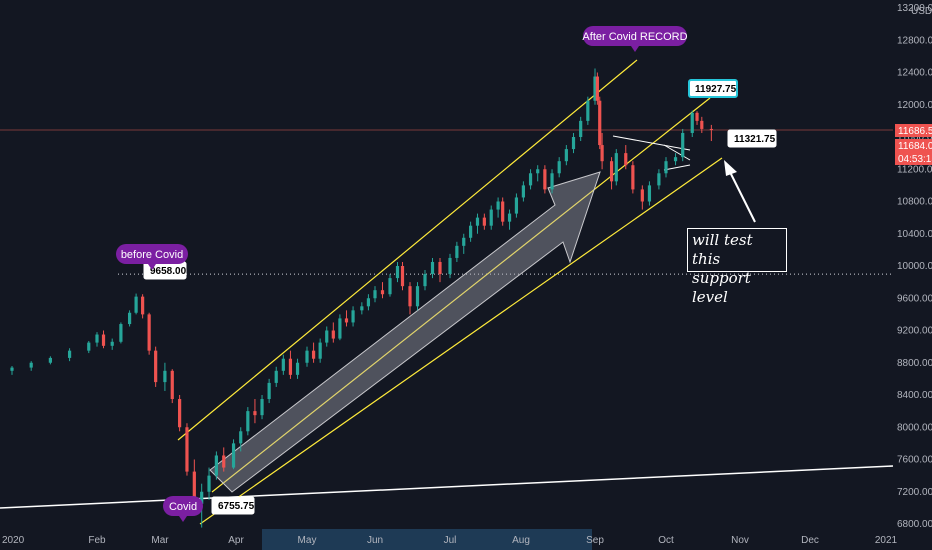 The width and height of the screenshot is (932, 550). Describe the element at coordinates (152, 254) in the screenshot. I see `before-covid-bubble` at that location.